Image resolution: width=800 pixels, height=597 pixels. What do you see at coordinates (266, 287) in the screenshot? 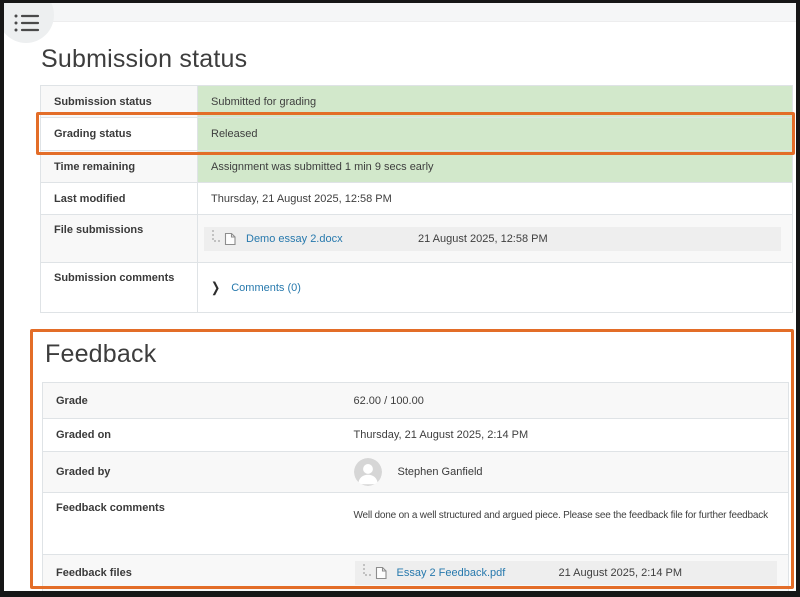
I see `comments-link: Comments (0)` at bounding box center [266, 287].